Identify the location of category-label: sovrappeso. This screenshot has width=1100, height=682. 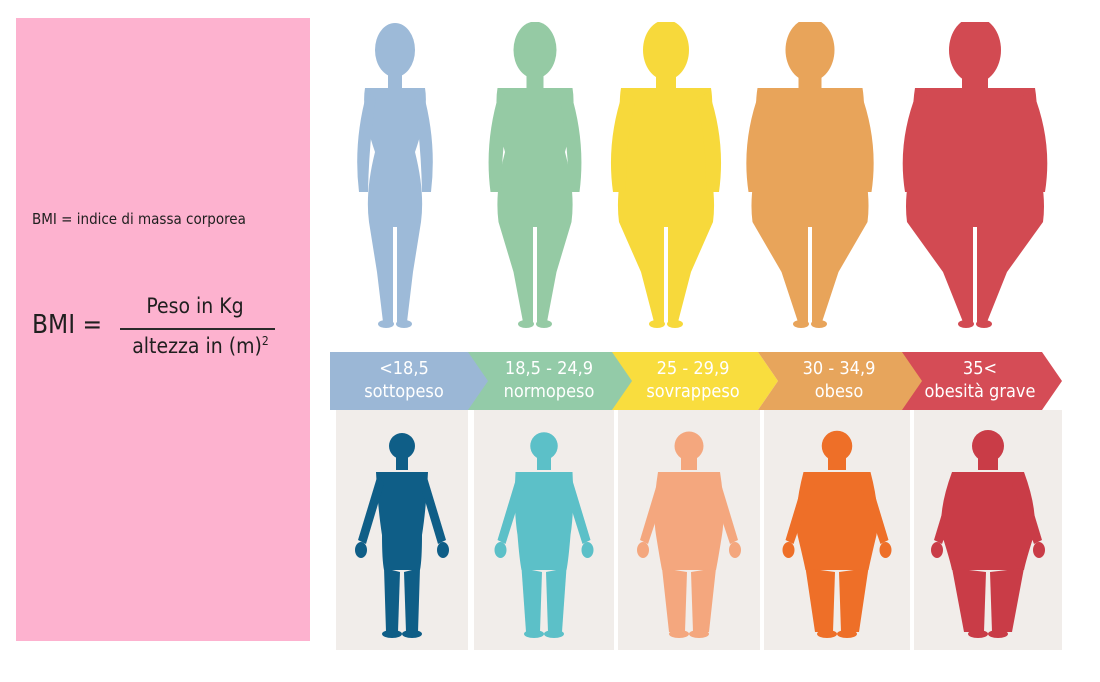
(693, 391).